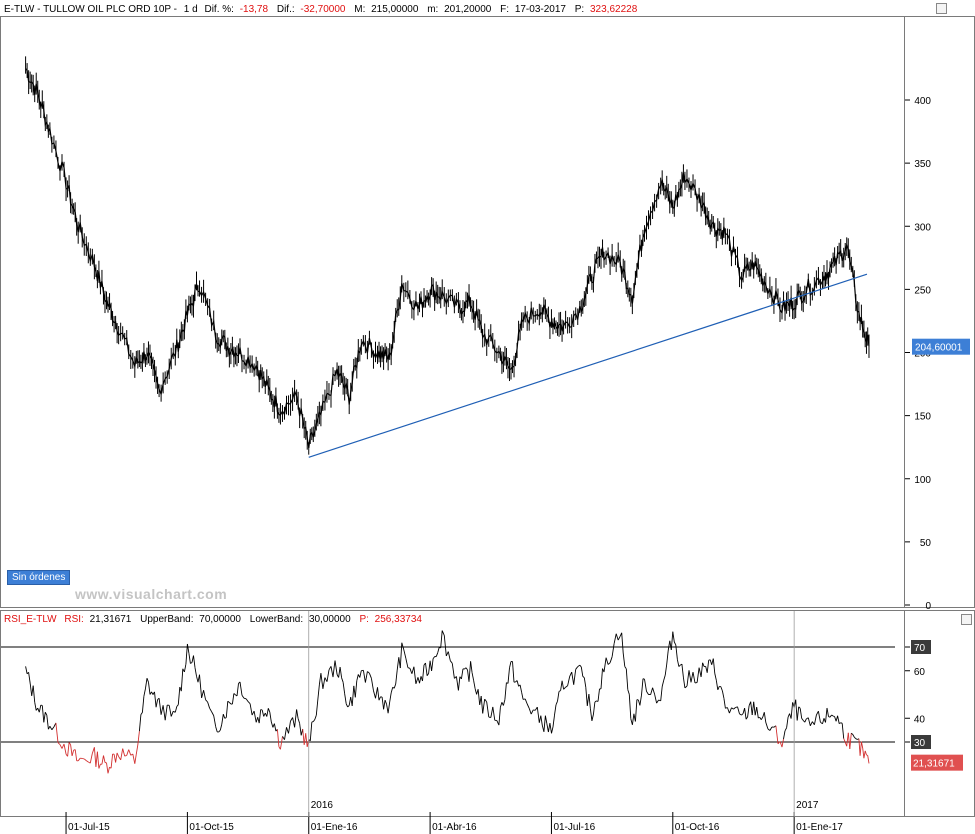 Image resolution: width=975 pixels, height=834 pixels. I want to click on price-tick-label: 250, so click(922, 290).